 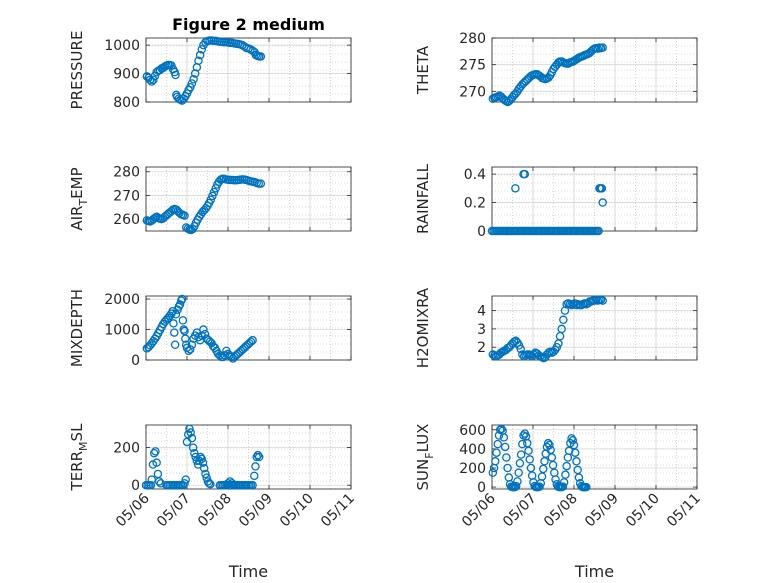 I want to click on series-rainfall, so click(x=547, y=202).